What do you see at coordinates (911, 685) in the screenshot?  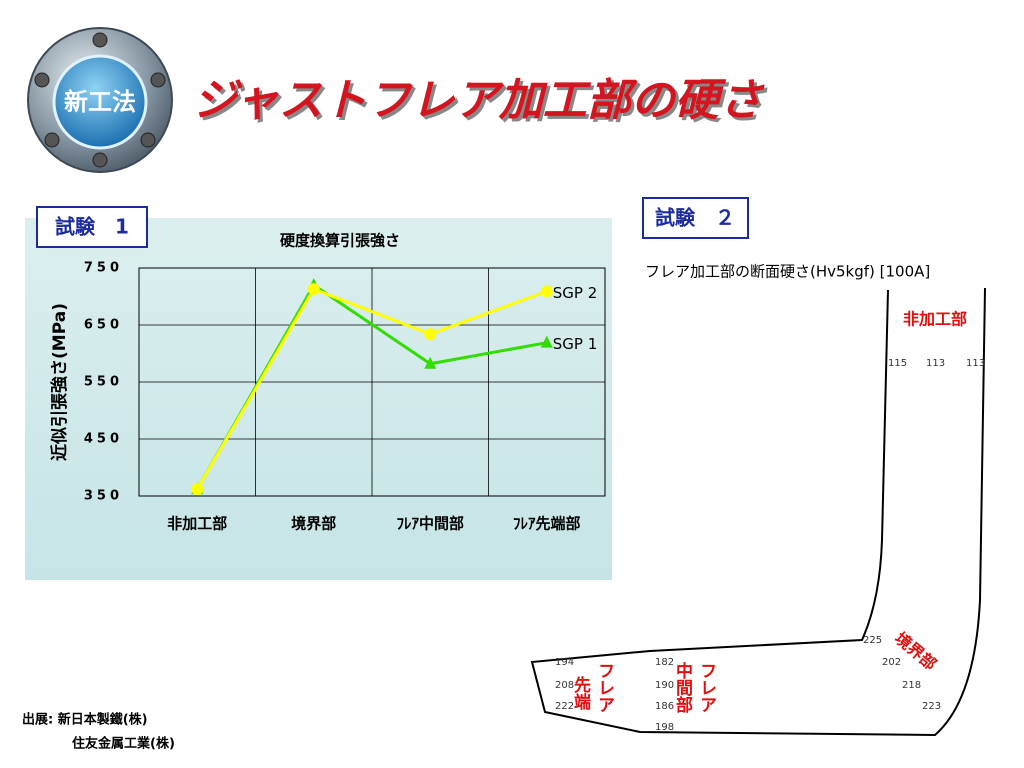 I see `hardness: 218` at bounding box center [911, 685].